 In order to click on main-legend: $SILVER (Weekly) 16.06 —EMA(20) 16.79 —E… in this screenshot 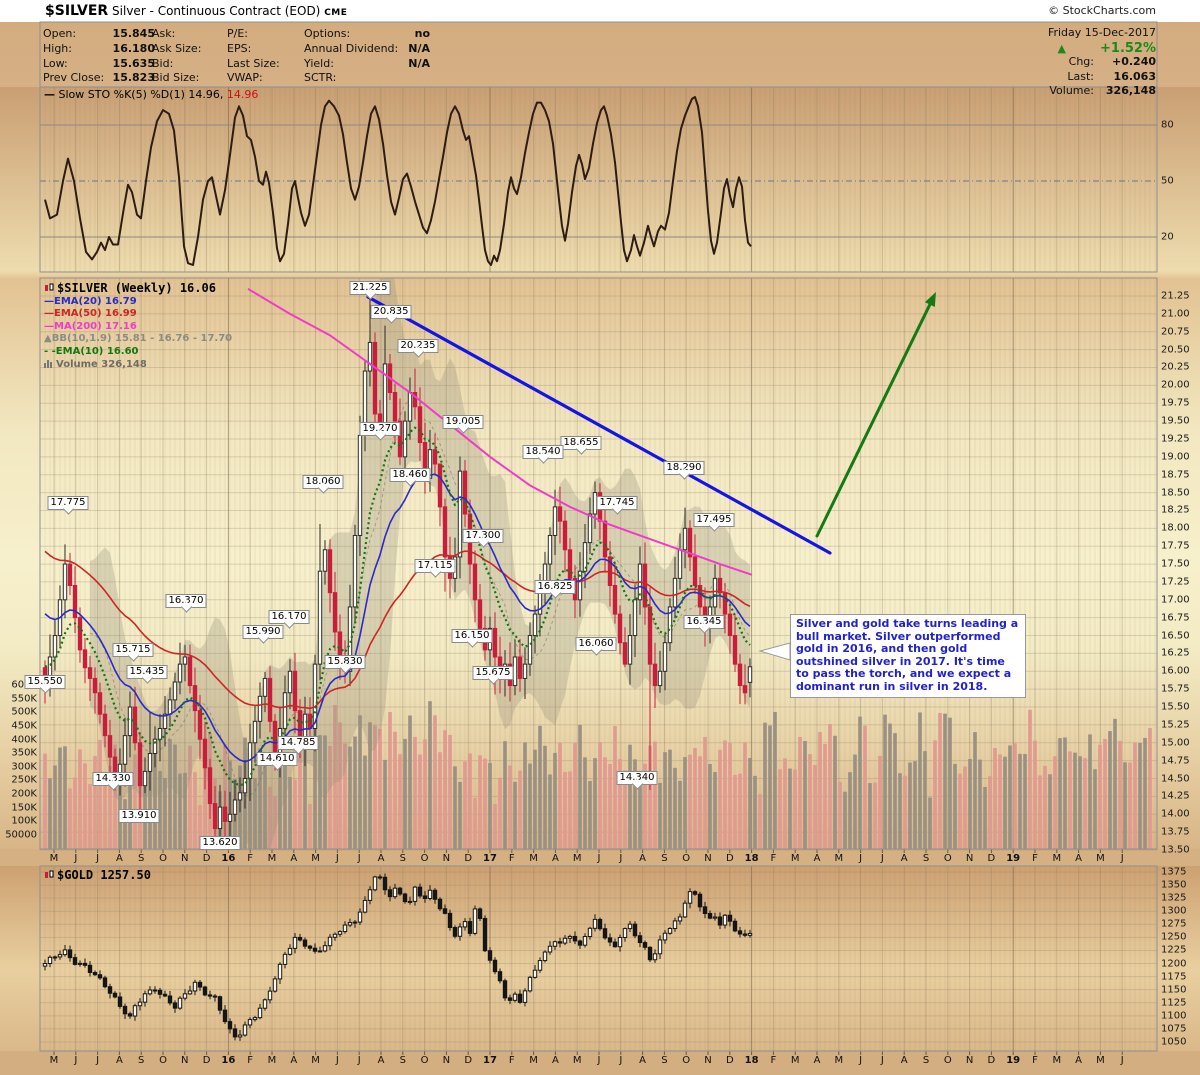, I will do `click(138, 327)`.